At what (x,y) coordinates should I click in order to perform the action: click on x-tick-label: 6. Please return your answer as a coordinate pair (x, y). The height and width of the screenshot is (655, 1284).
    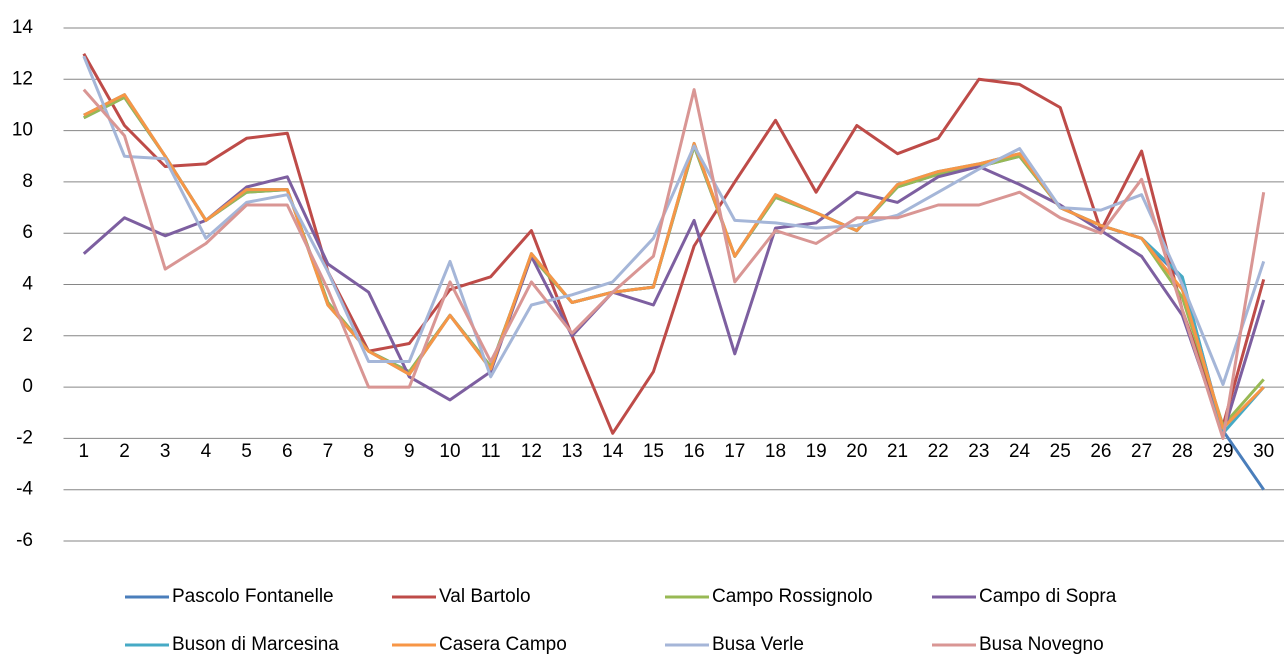
    Looking at the image, I should click on (287, 451).